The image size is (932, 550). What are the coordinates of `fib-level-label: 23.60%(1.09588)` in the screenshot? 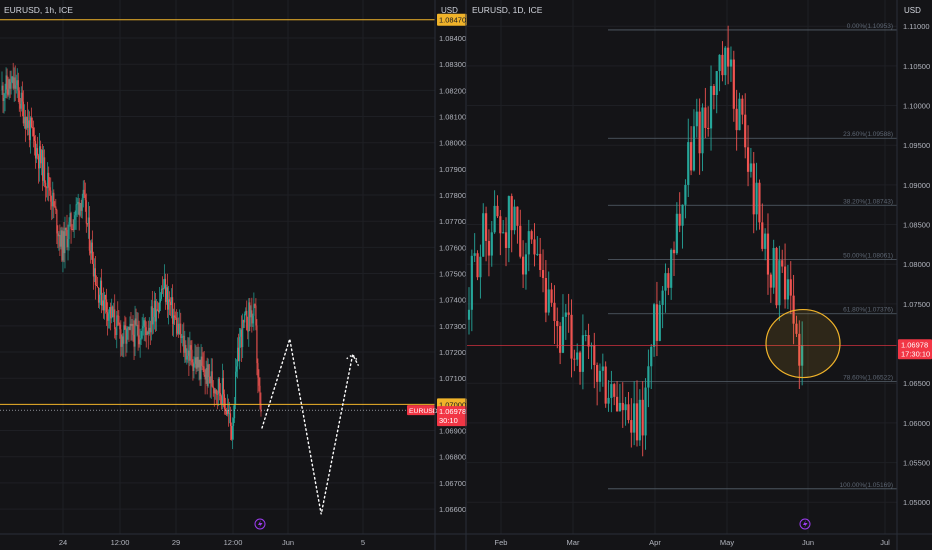 It's located at (868, 134).